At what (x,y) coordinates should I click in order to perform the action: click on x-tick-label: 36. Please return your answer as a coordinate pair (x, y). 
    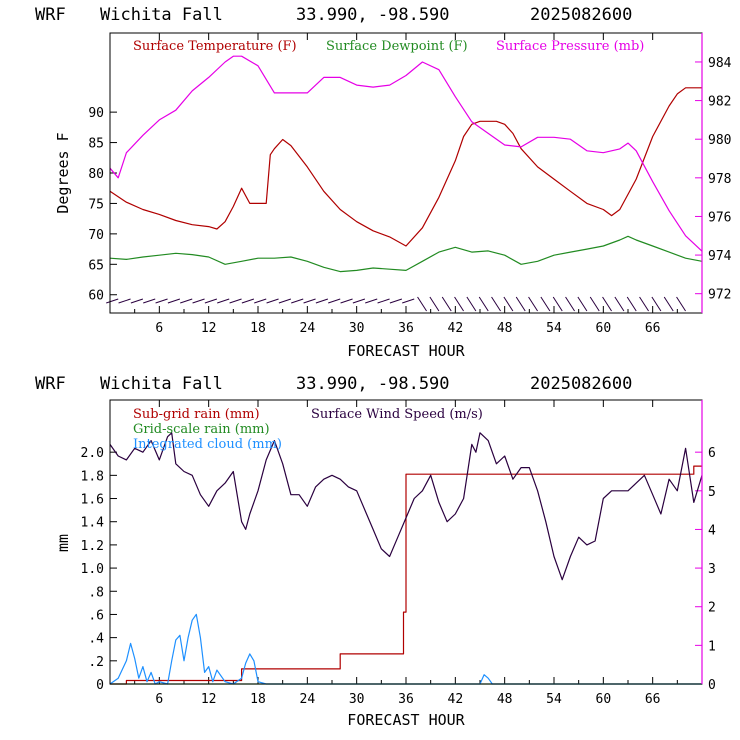
    Looking at the image, I should click on (406, 328).